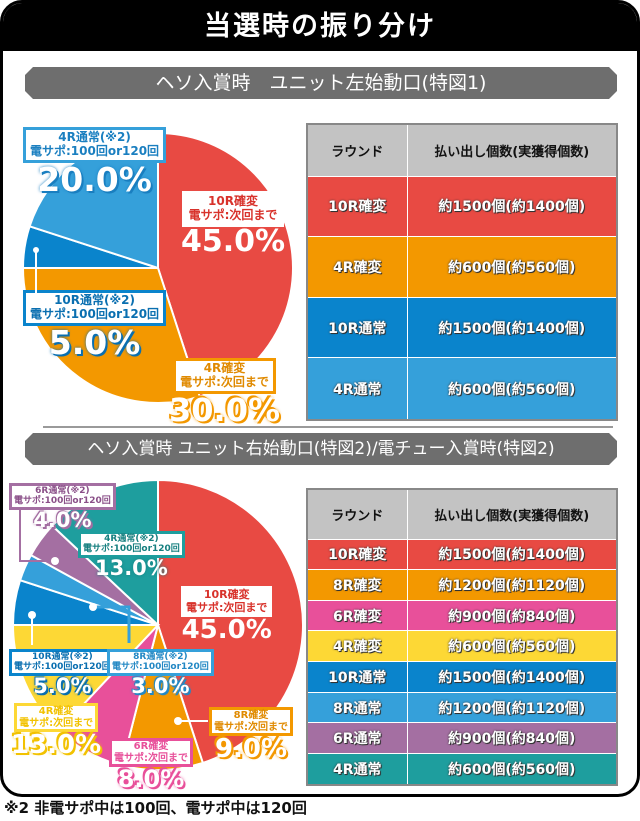  I want to click on pie2-leader-lines, so click(113, 612).